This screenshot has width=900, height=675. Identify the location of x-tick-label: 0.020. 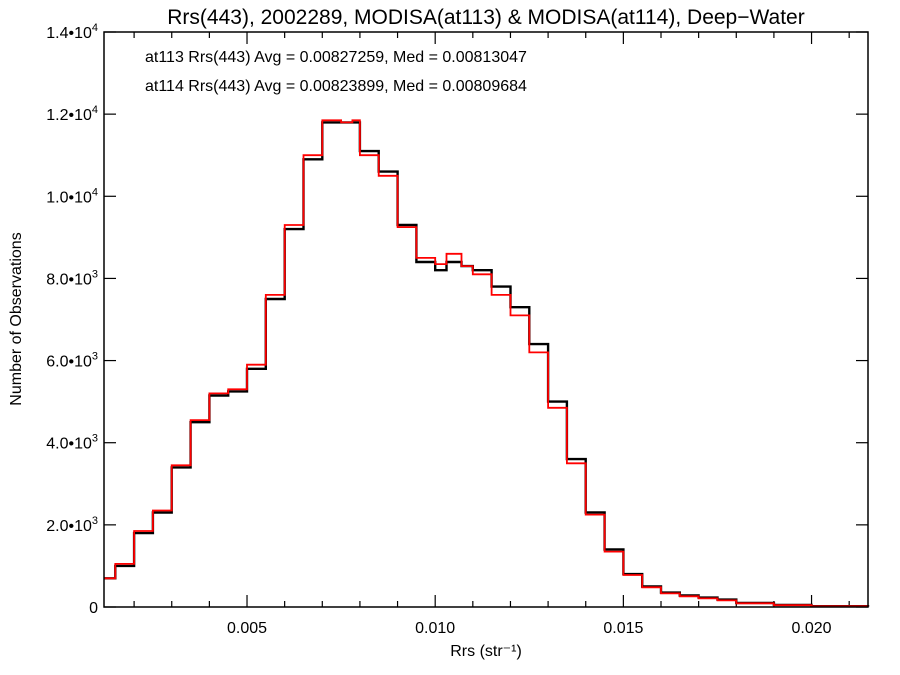
(812, 628).